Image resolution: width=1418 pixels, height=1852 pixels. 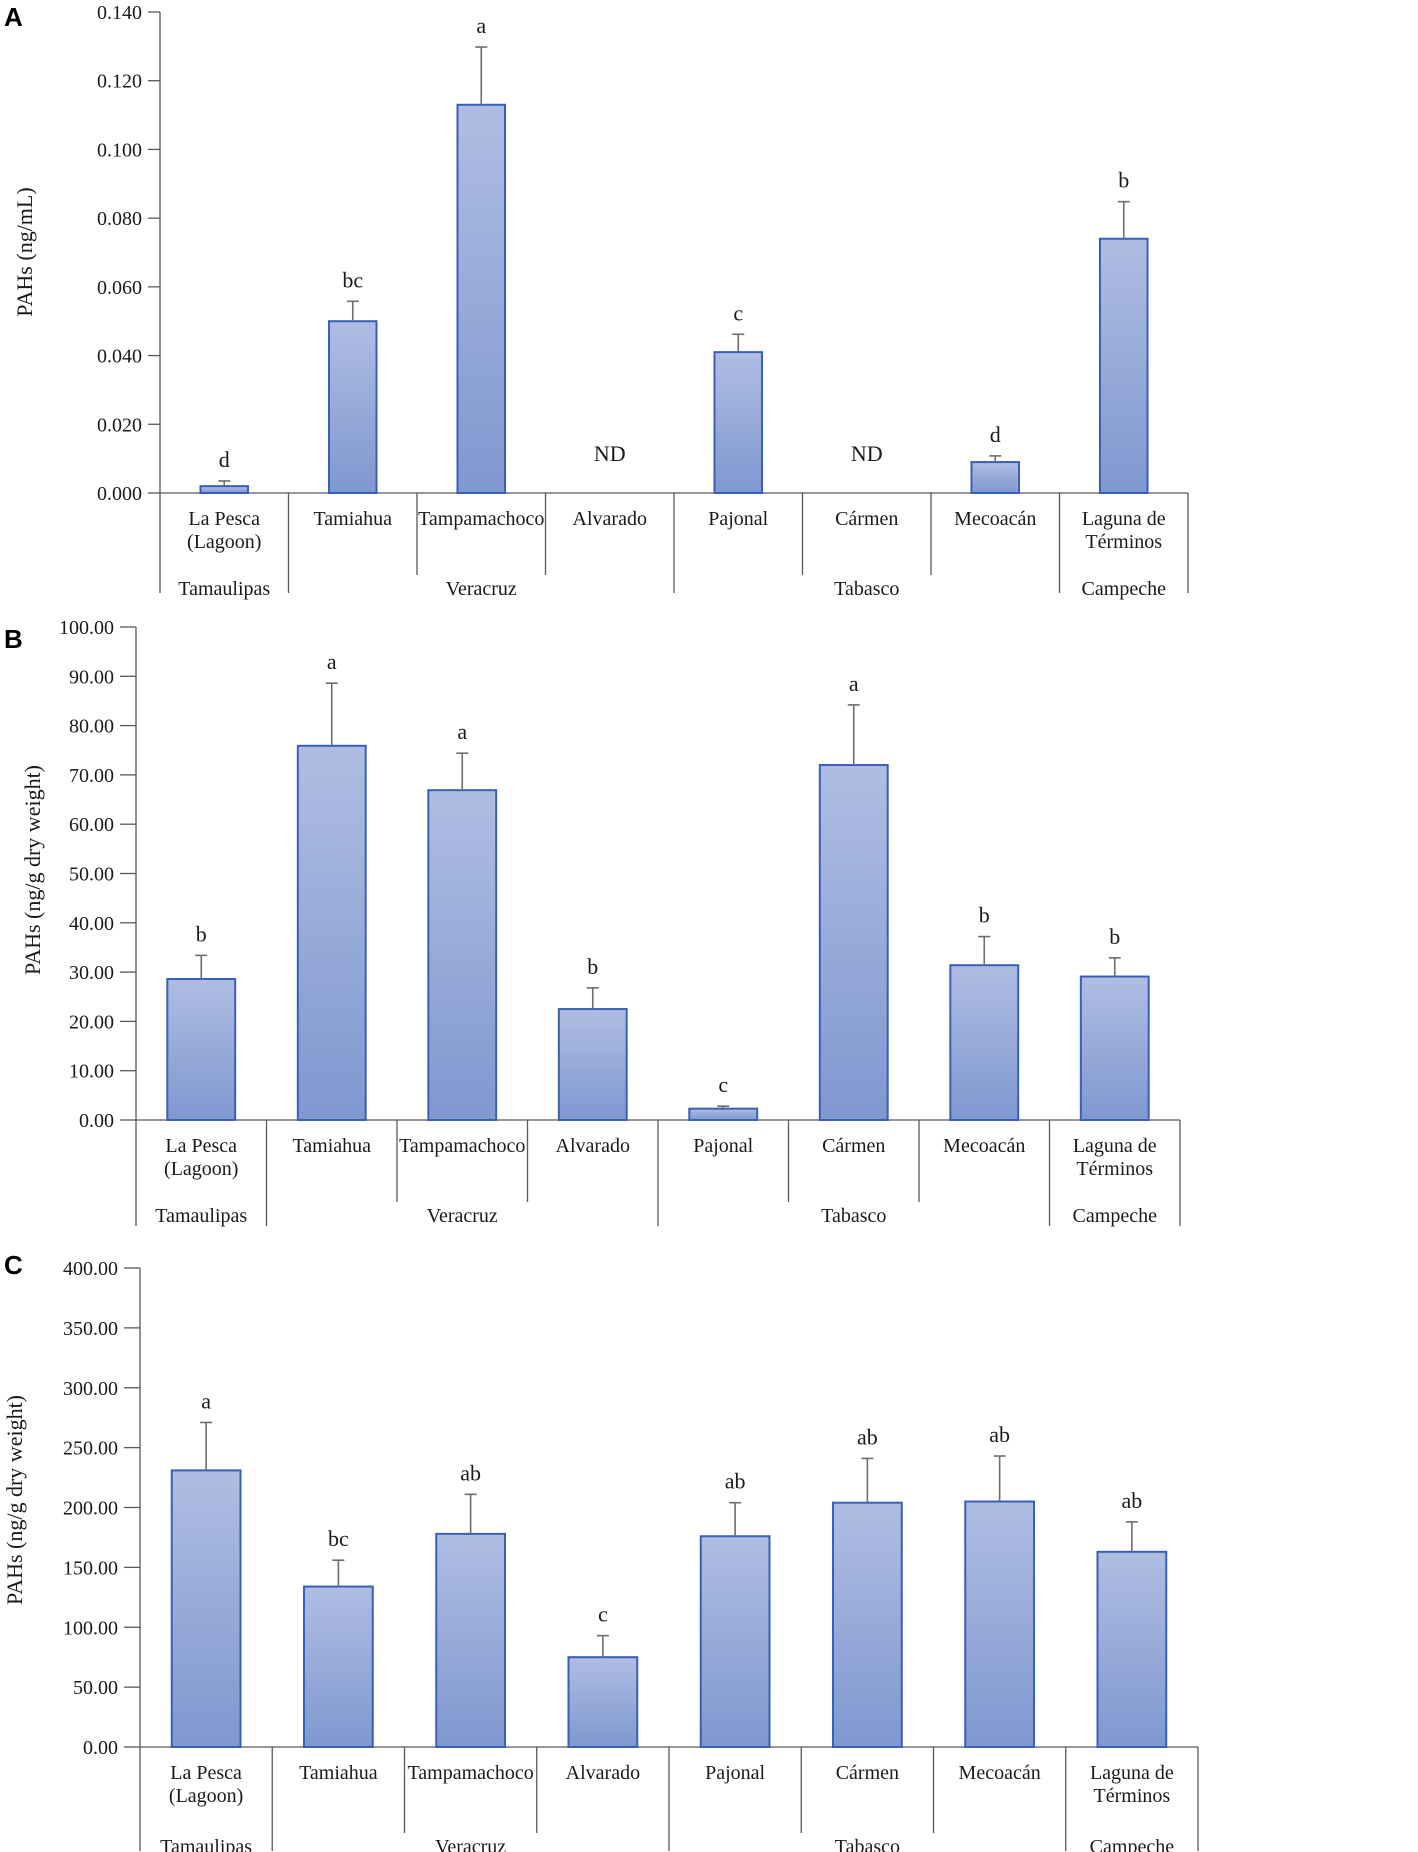 I want to click on y-tick-label-a: 0.060, so click(x=119, y=288).